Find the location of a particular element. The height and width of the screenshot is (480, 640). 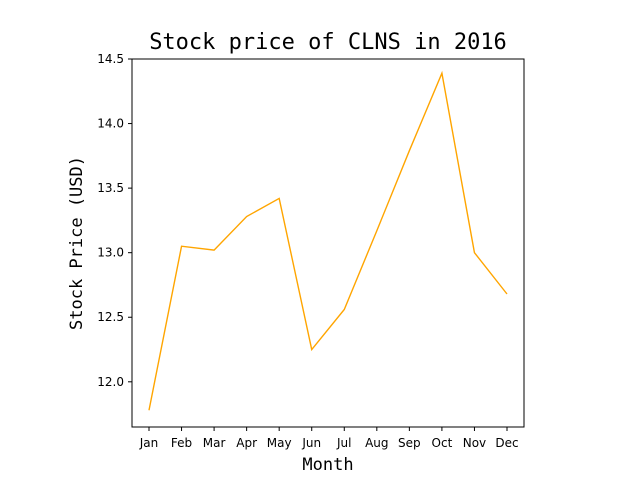

y-tick-label-14.5: 14.5 is located at coordinates (110, 59).